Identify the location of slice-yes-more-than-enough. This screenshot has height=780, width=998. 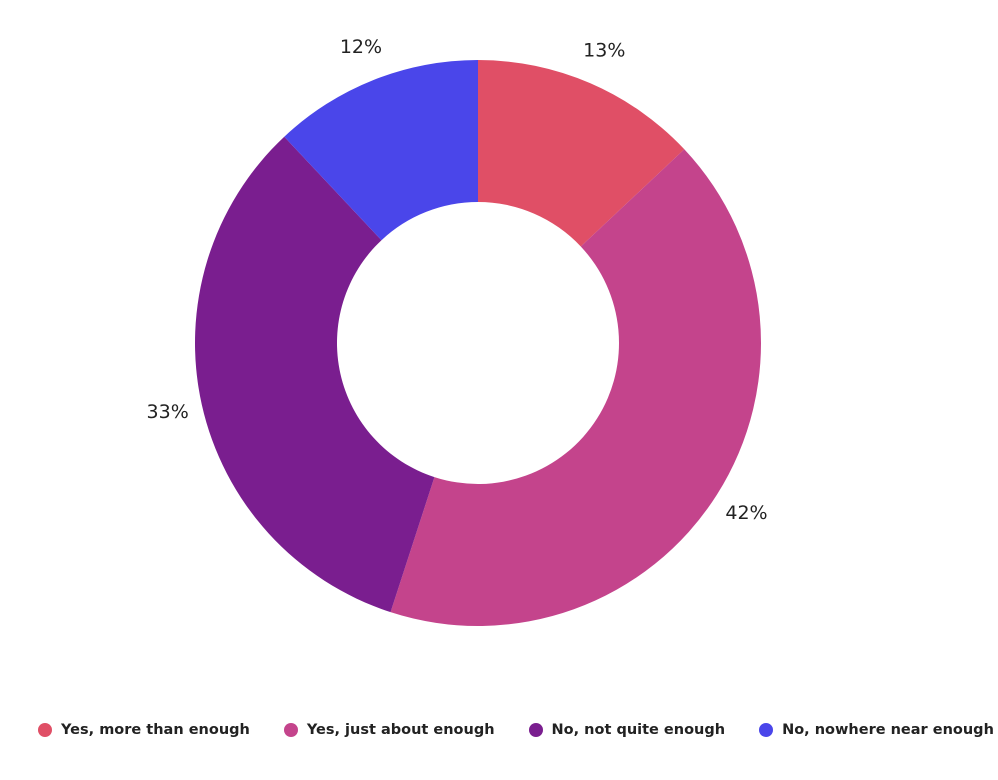
(581, 153).